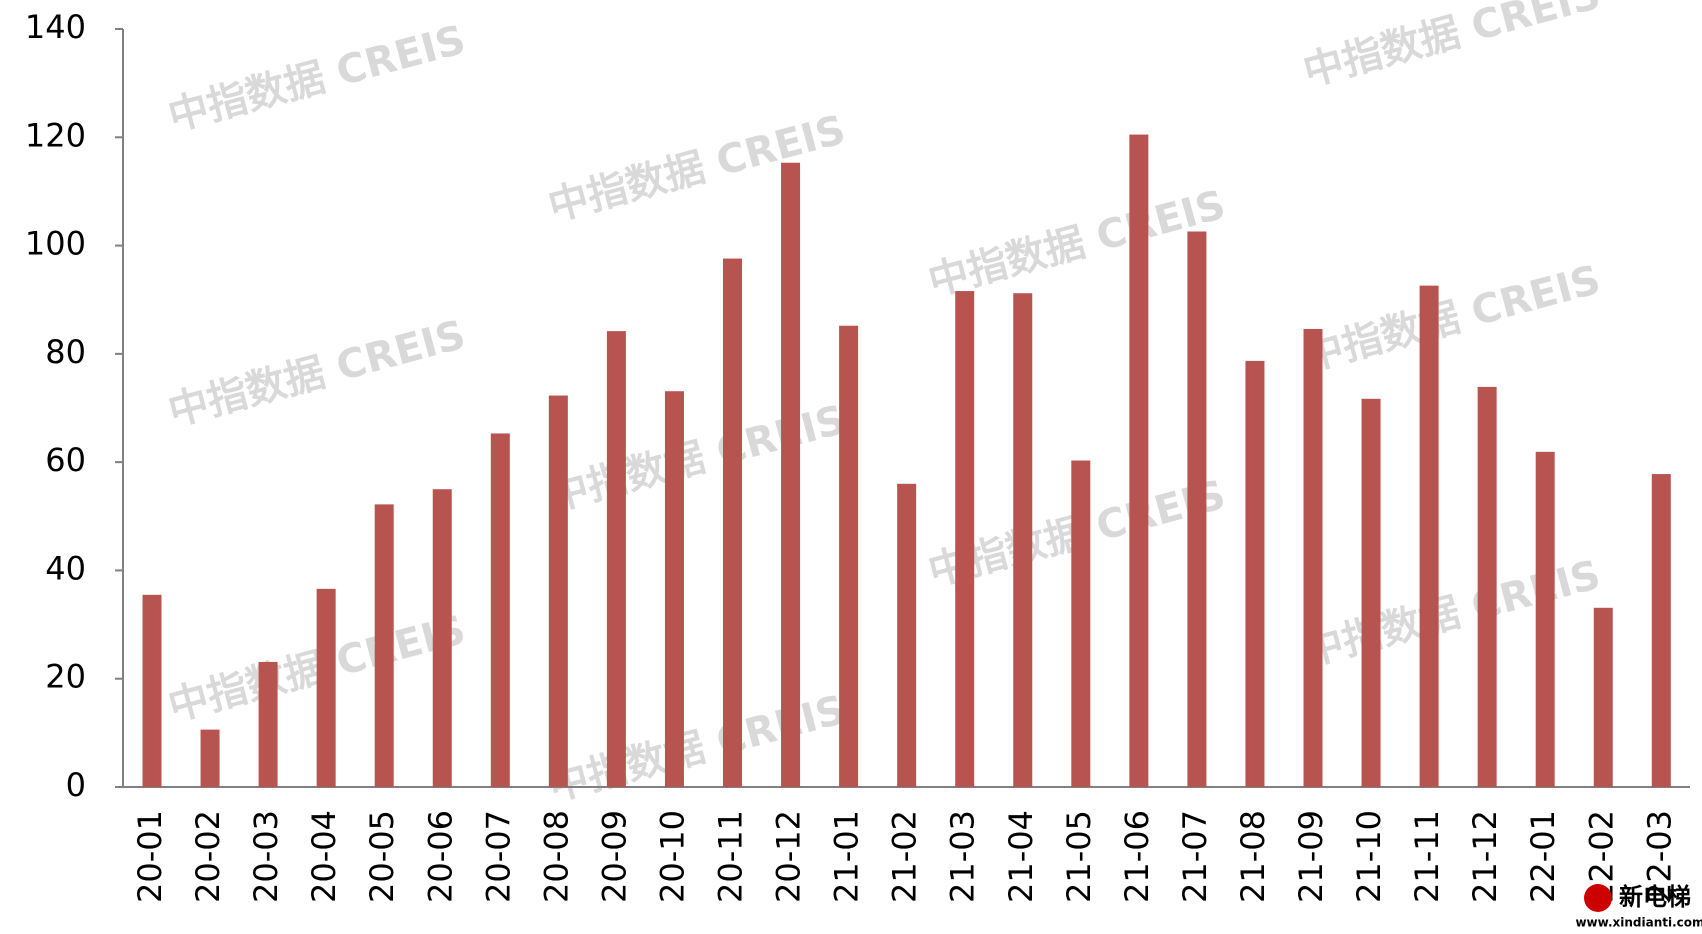 The height and width of the screenshot is (934, 1702). I want to click on x-tick-label: 20-04, so click(324, 856).